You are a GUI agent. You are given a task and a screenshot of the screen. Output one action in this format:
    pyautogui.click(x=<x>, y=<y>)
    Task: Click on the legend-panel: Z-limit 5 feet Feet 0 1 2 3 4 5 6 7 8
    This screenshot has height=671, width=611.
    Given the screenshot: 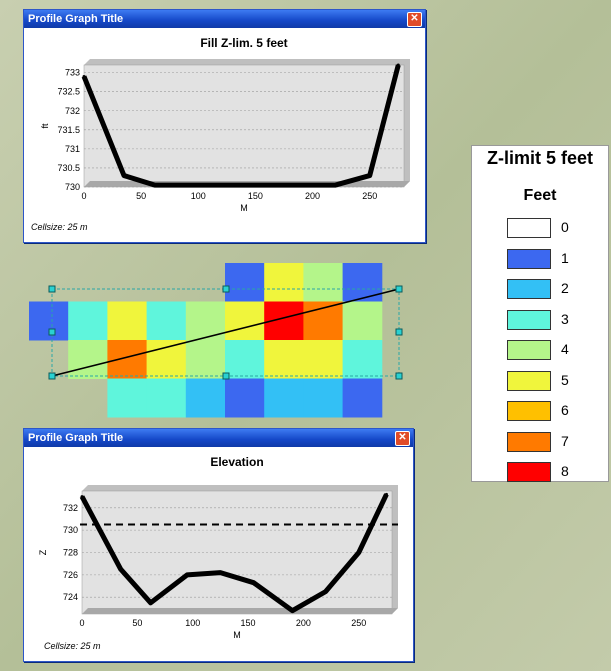 What is the action you would take?
    pyautogui.click(x=540, y=313)
    